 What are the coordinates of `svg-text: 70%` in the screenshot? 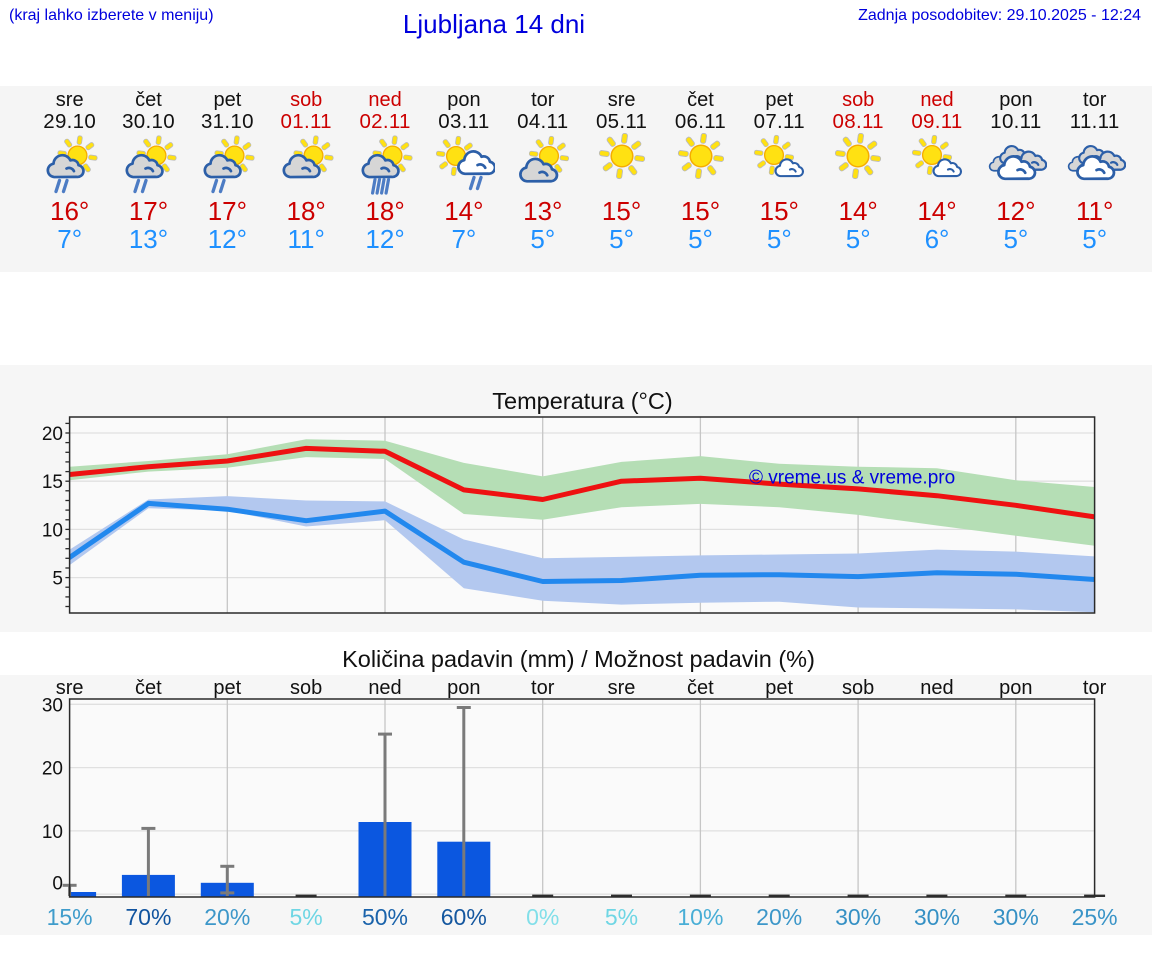 It's located at (148, 917).